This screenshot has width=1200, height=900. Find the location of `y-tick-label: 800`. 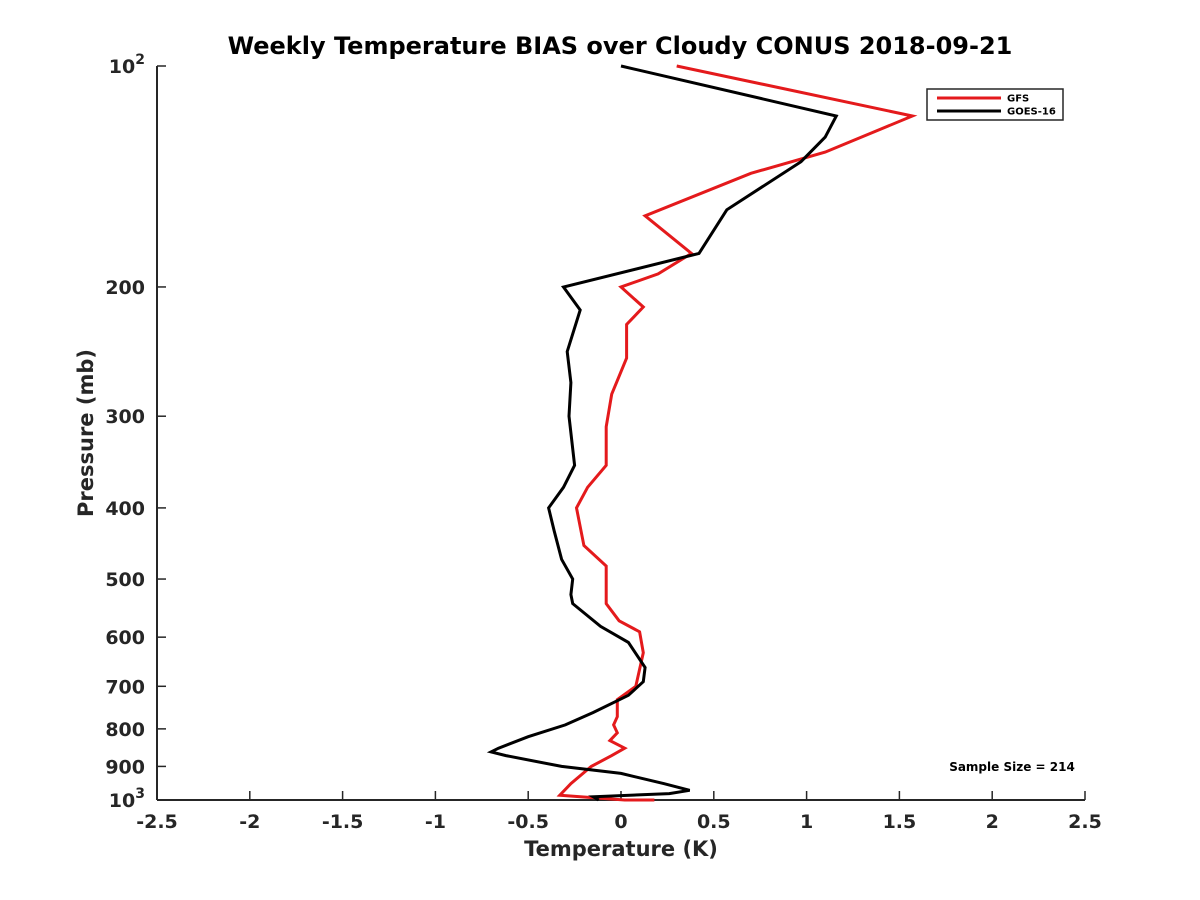

y-tick-label: 800 is located at coordinates (125, 730).